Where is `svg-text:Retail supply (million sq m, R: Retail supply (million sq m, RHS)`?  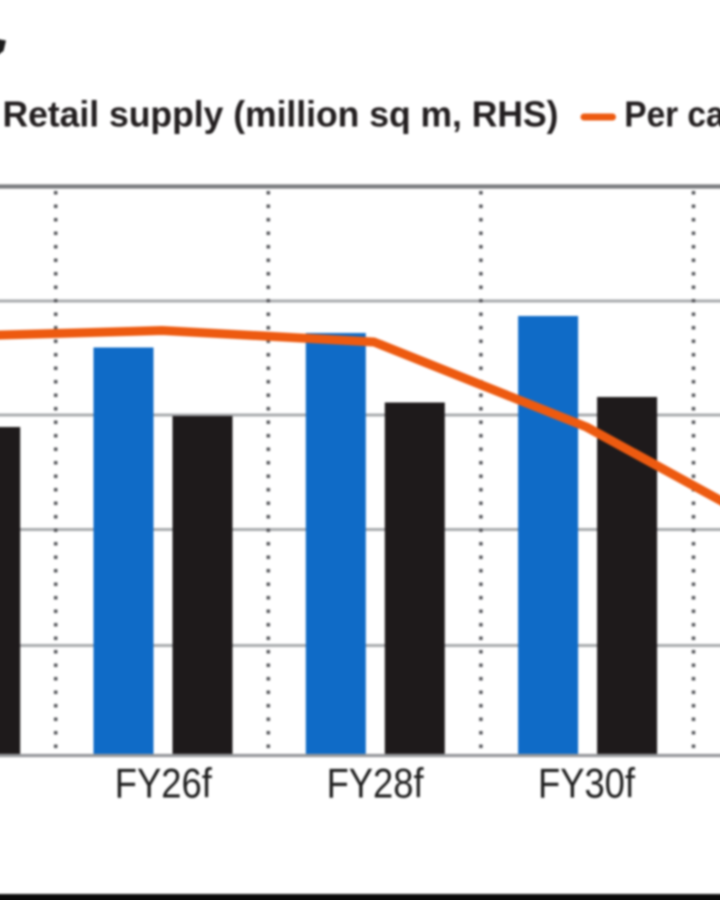
svg-text:Retail supply (million sq m, R: Retail supply (million sq m, RHS) is located at coordinates (281, 114).